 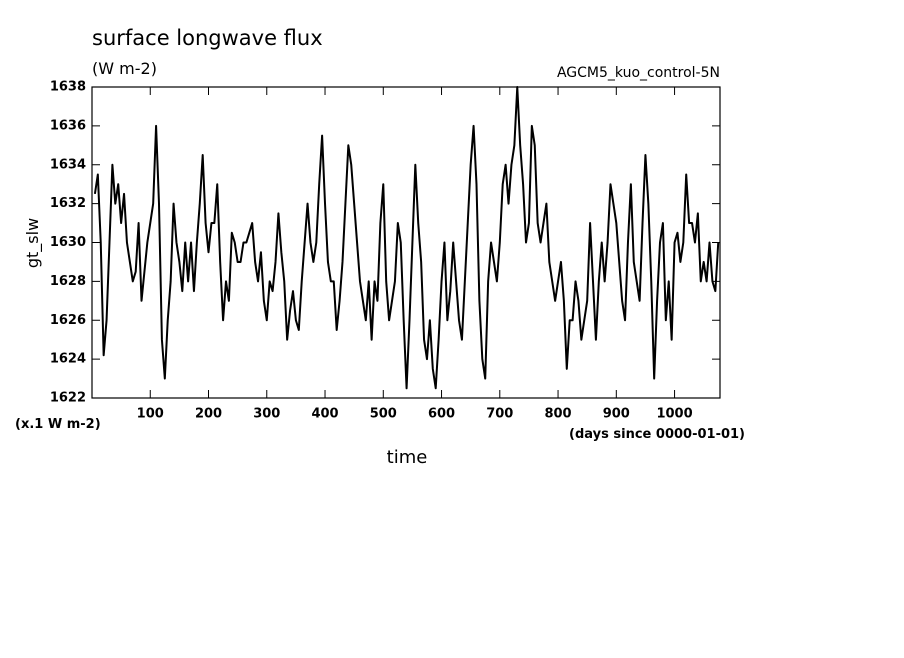 What do you see at coordinates (58, 424) in the screenshot?
I see `y-units: (x.1 W m-2)` at bounding box center [58, 424].